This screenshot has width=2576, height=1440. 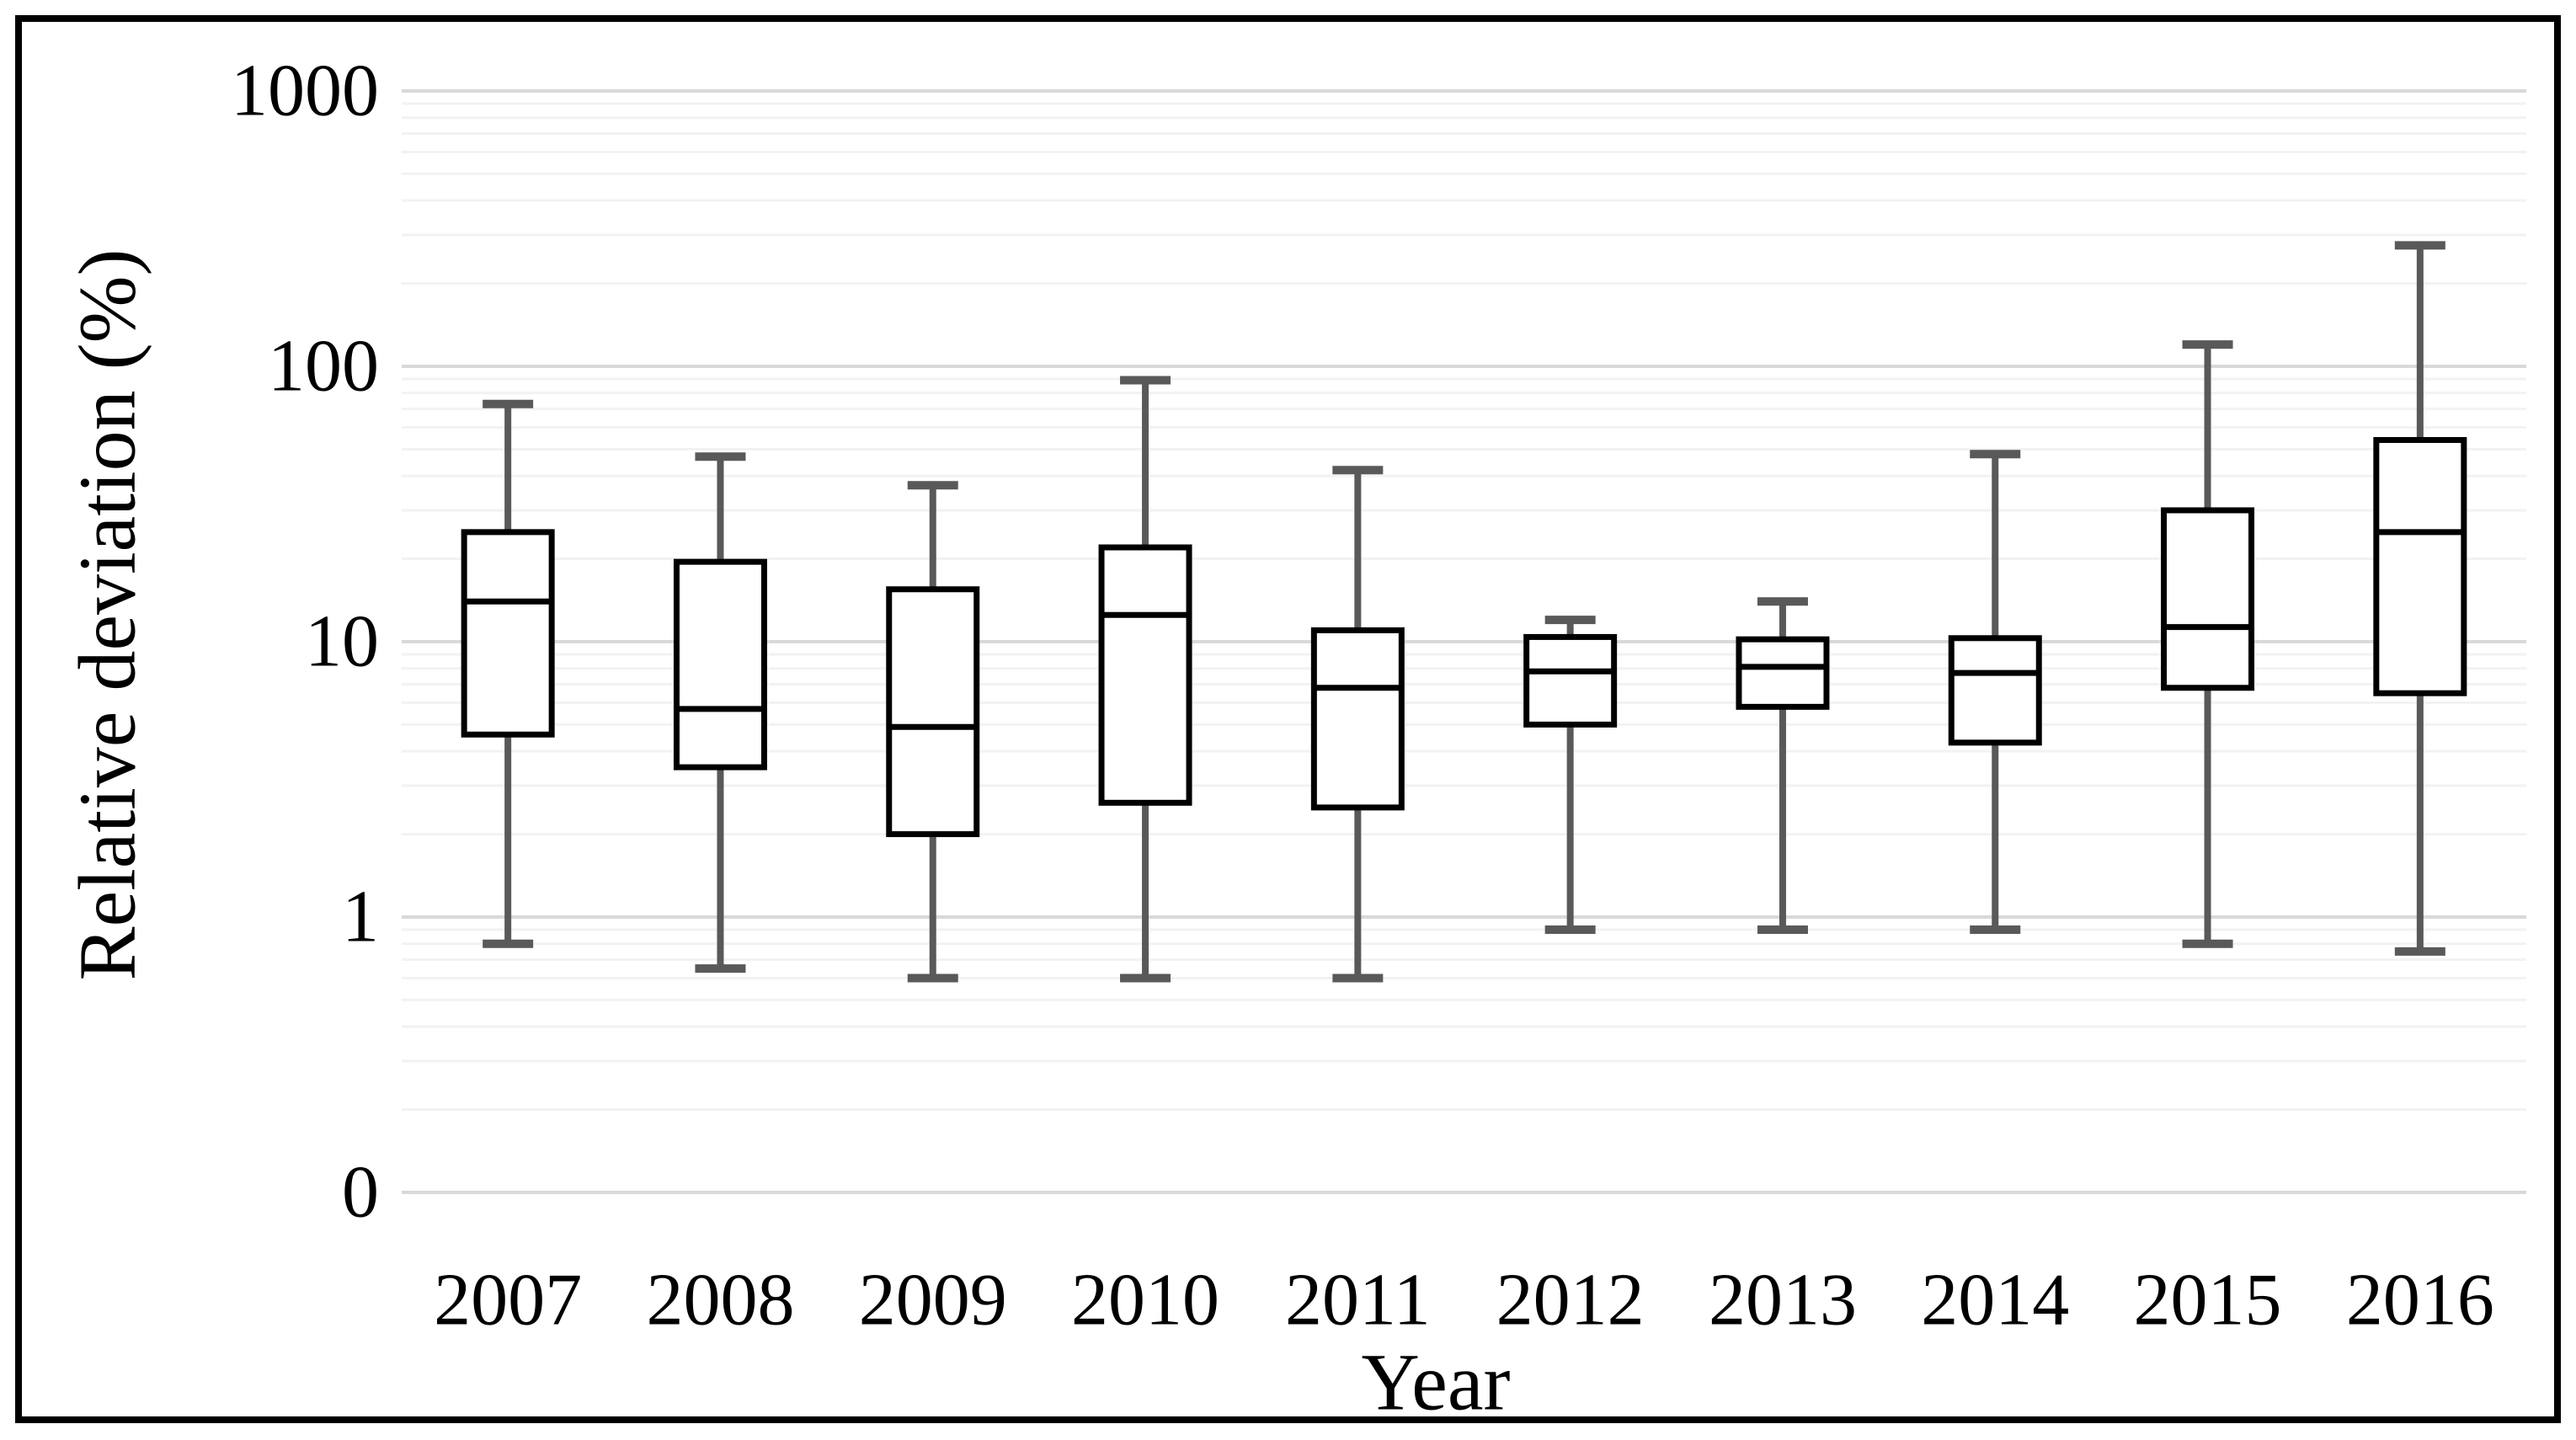 What do you see at coordinates (1783, 673) in the screenshot?
I see `box-2013` at bounding box center [1783, 673].